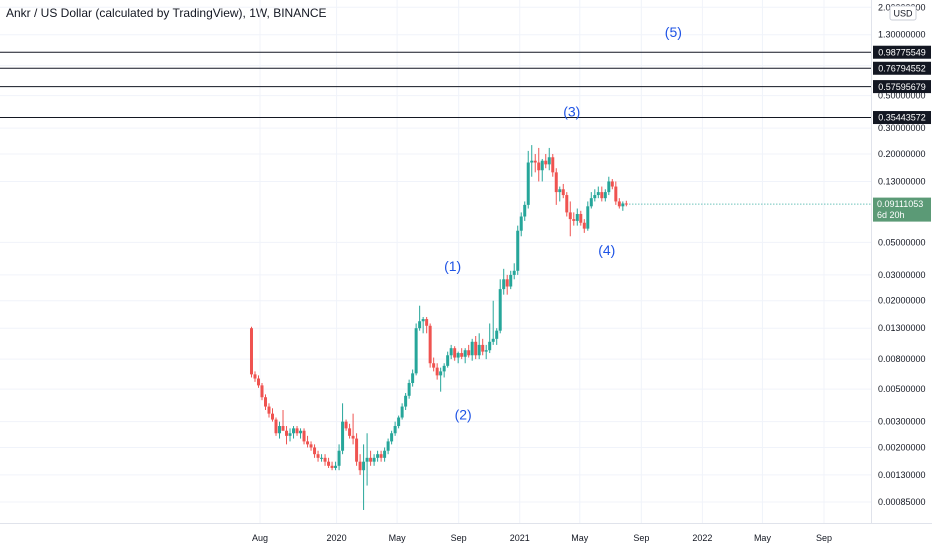 The image size is (932, 550). What do you see at coordinates (580, 538) in the screenshot?
I see `x-tick-label: May` at bounding box center [580, 538].